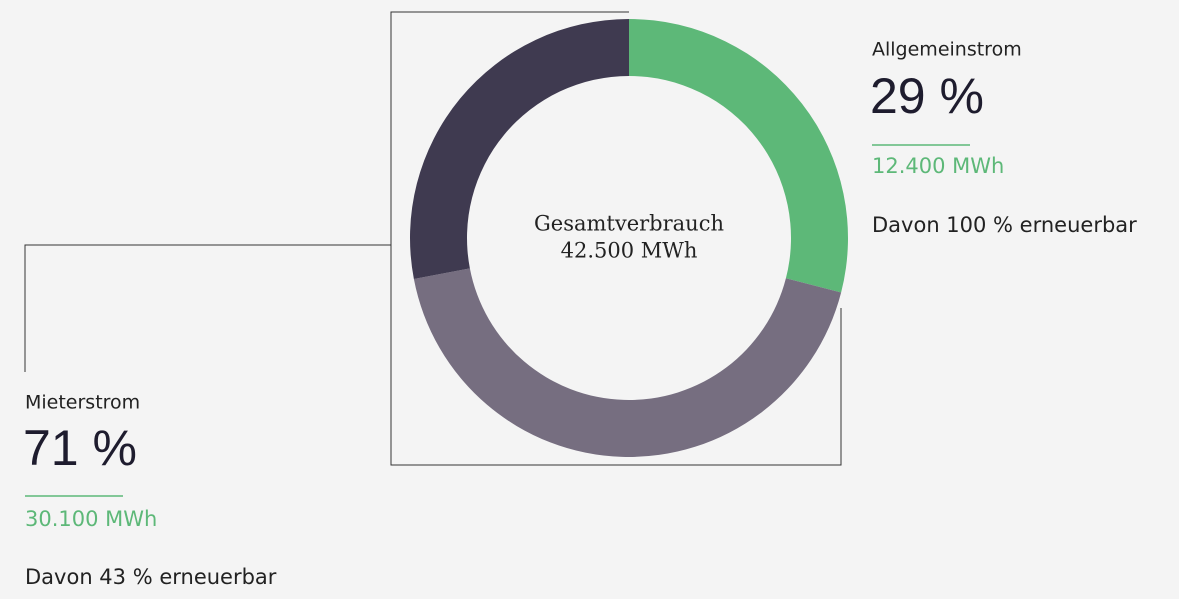 This screenshot has width=1179, height=599. I want to click on segment-amount: 30.100 MWh, so click(91, 519).